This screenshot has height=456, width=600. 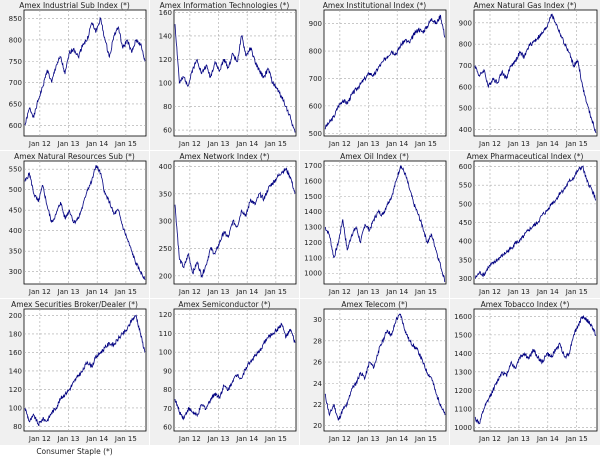 What do you see at coordinates (15, 104) in the screenshot?
I see `y-tick-label: 650` at bounding box center [15, 104].